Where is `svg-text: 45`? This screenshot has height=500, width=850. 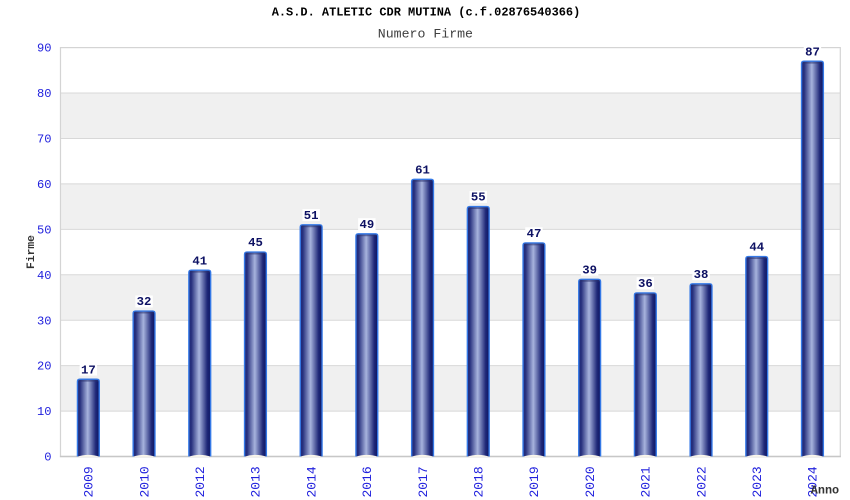
svg-text: 45 is located at coordinates (255, 243).